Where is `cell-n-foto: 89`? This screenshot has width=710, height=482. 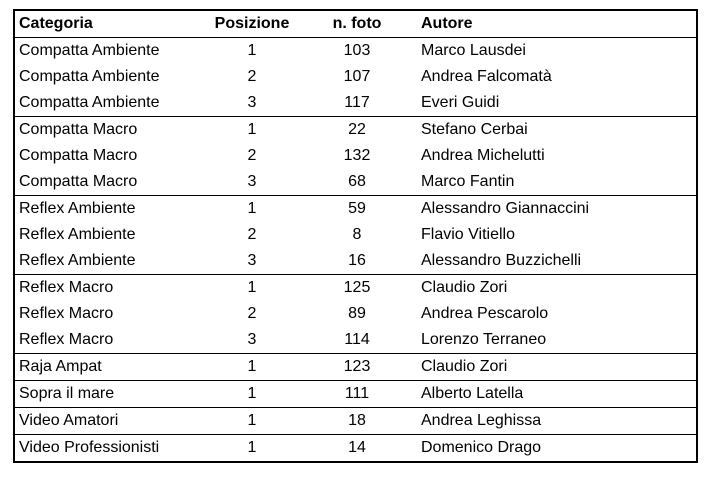
cell-n-foto: 89 is located at coordinates (357, 313).